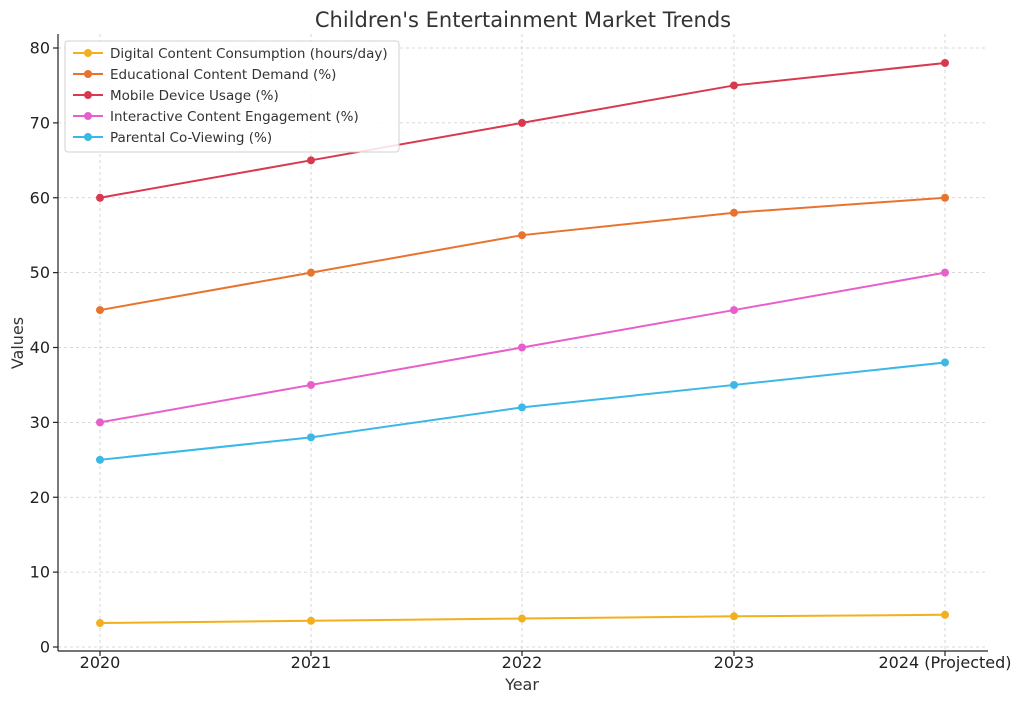  What do you see at coordinates (40, 572) in the screenshot?
I see `y-tick-label: 10` at bounding box center [40, 572].